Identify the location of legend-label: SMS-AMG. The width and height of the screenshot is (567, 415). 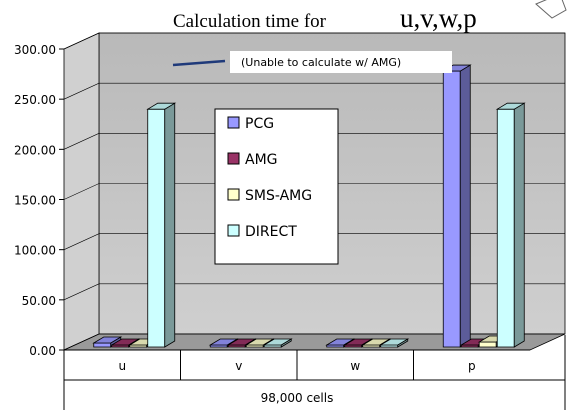
(278, 196).